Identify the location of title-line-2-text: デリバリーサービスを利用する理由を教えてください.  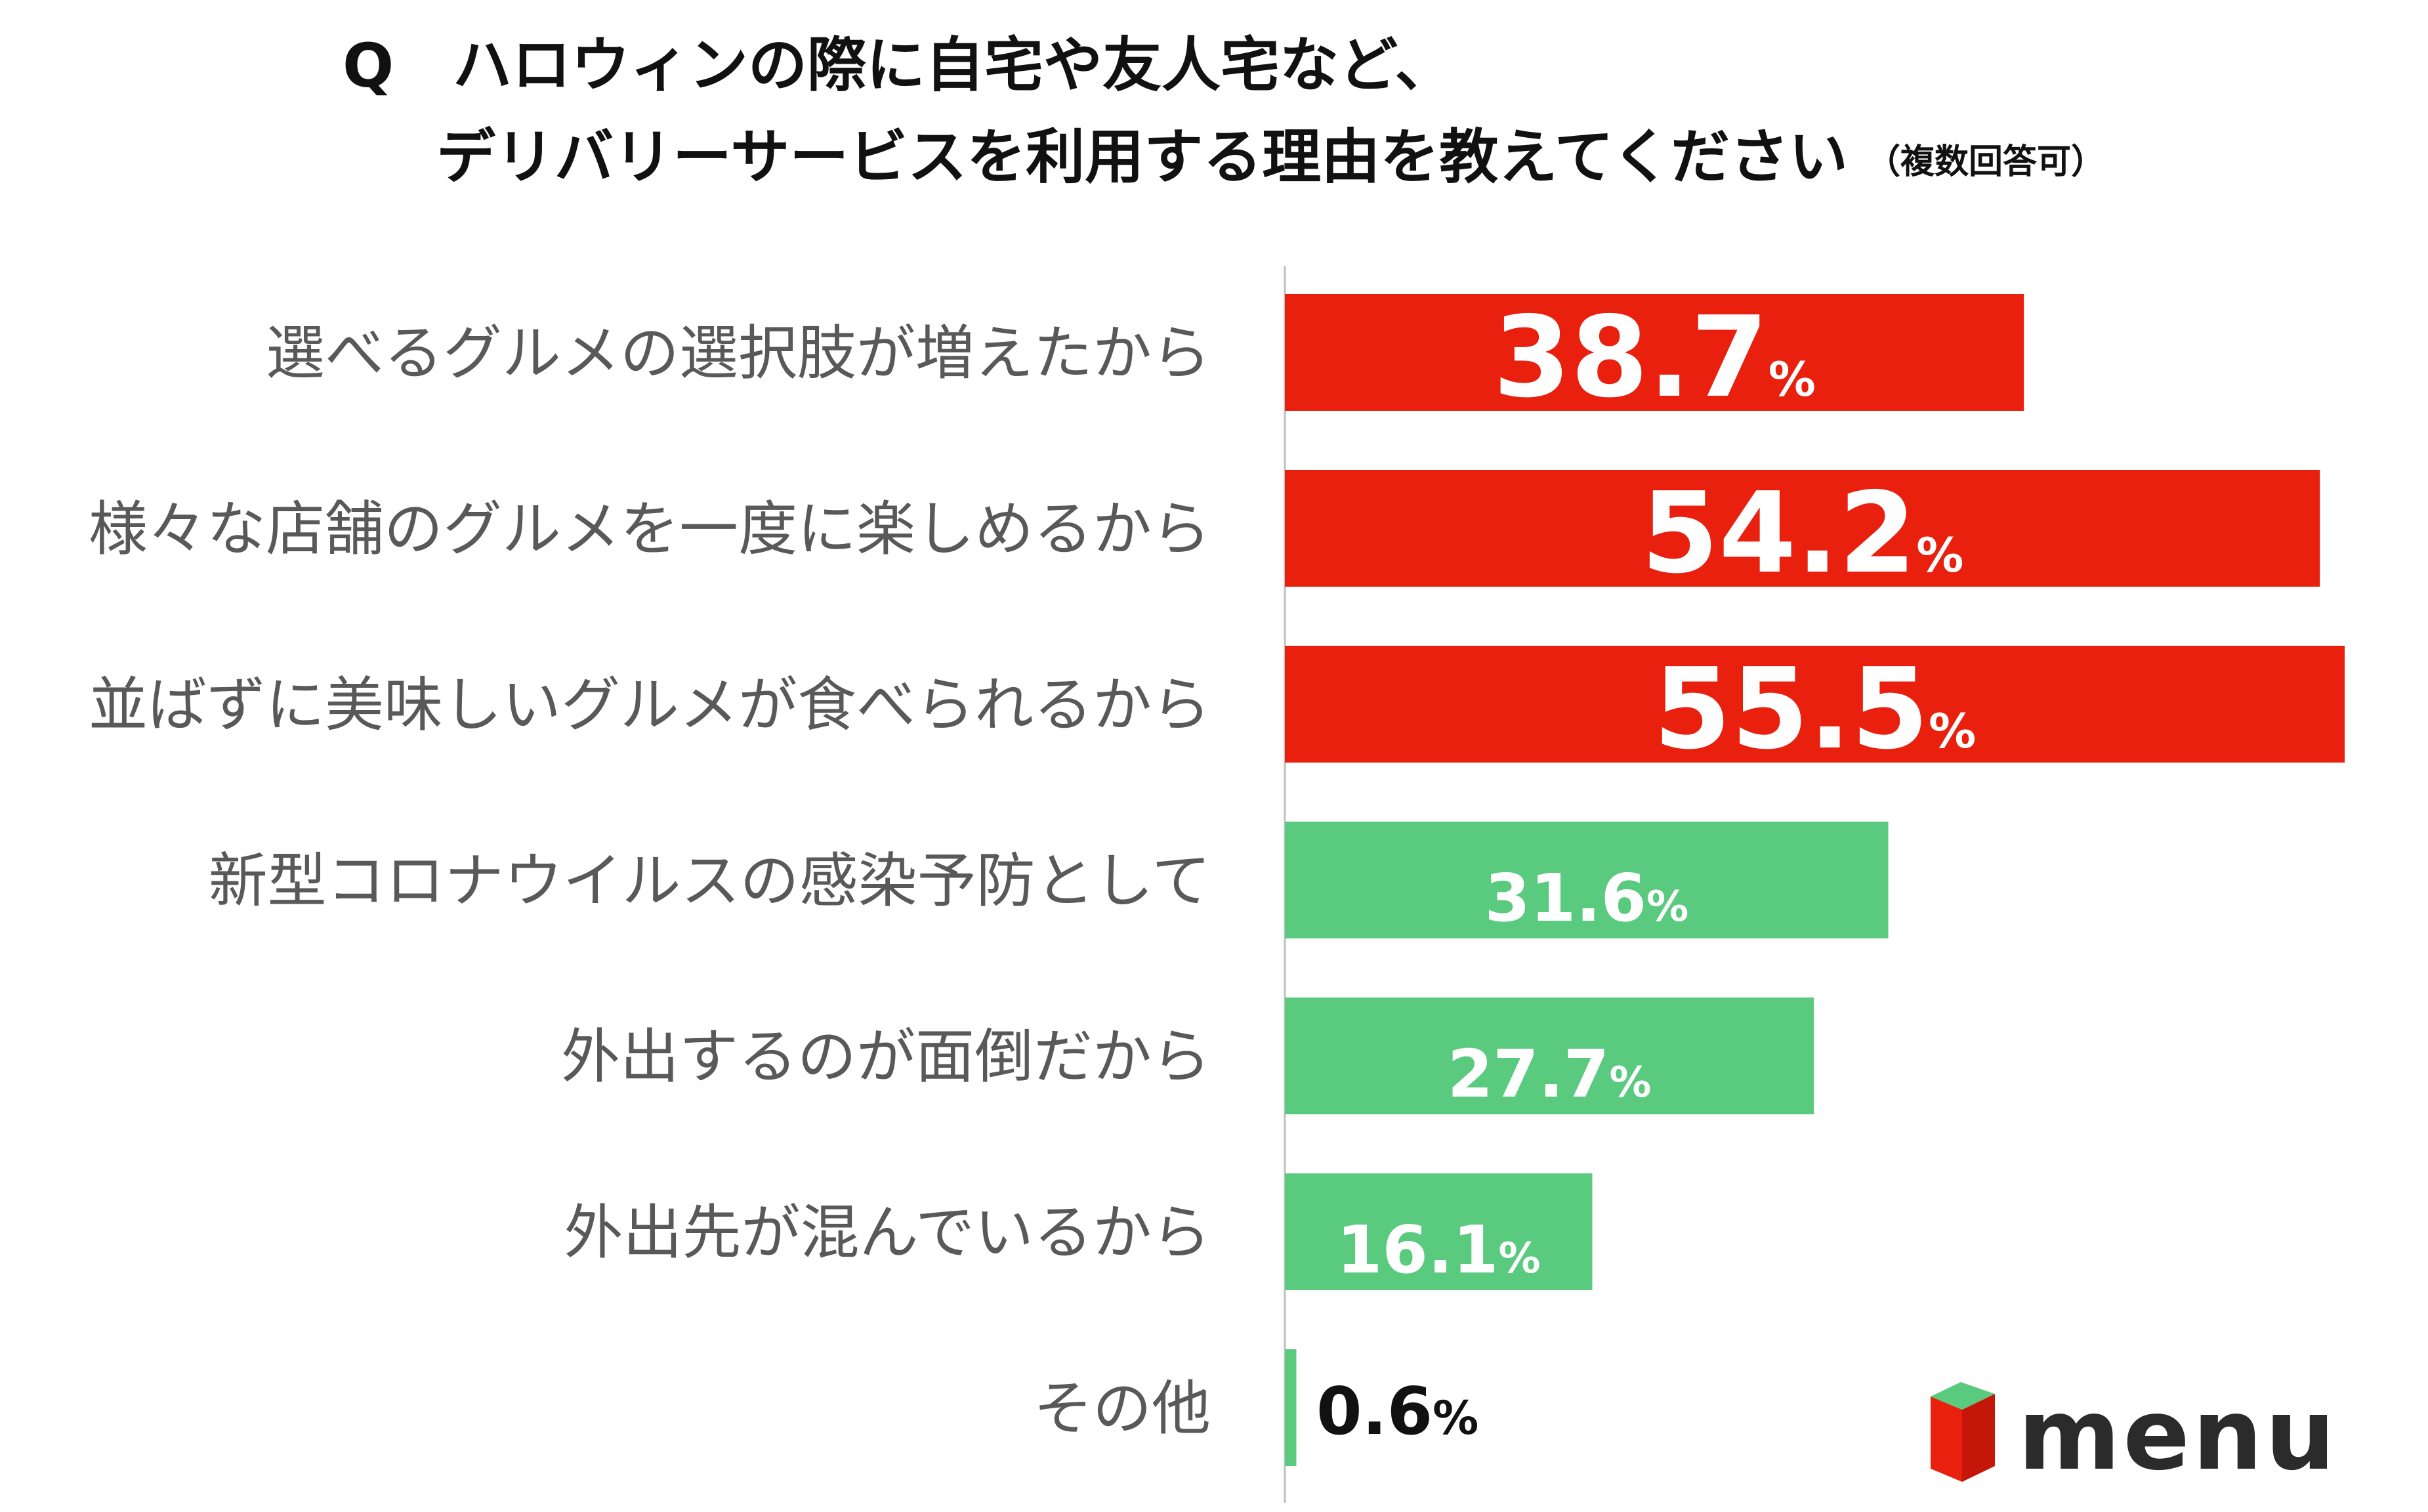
(1142, 157).